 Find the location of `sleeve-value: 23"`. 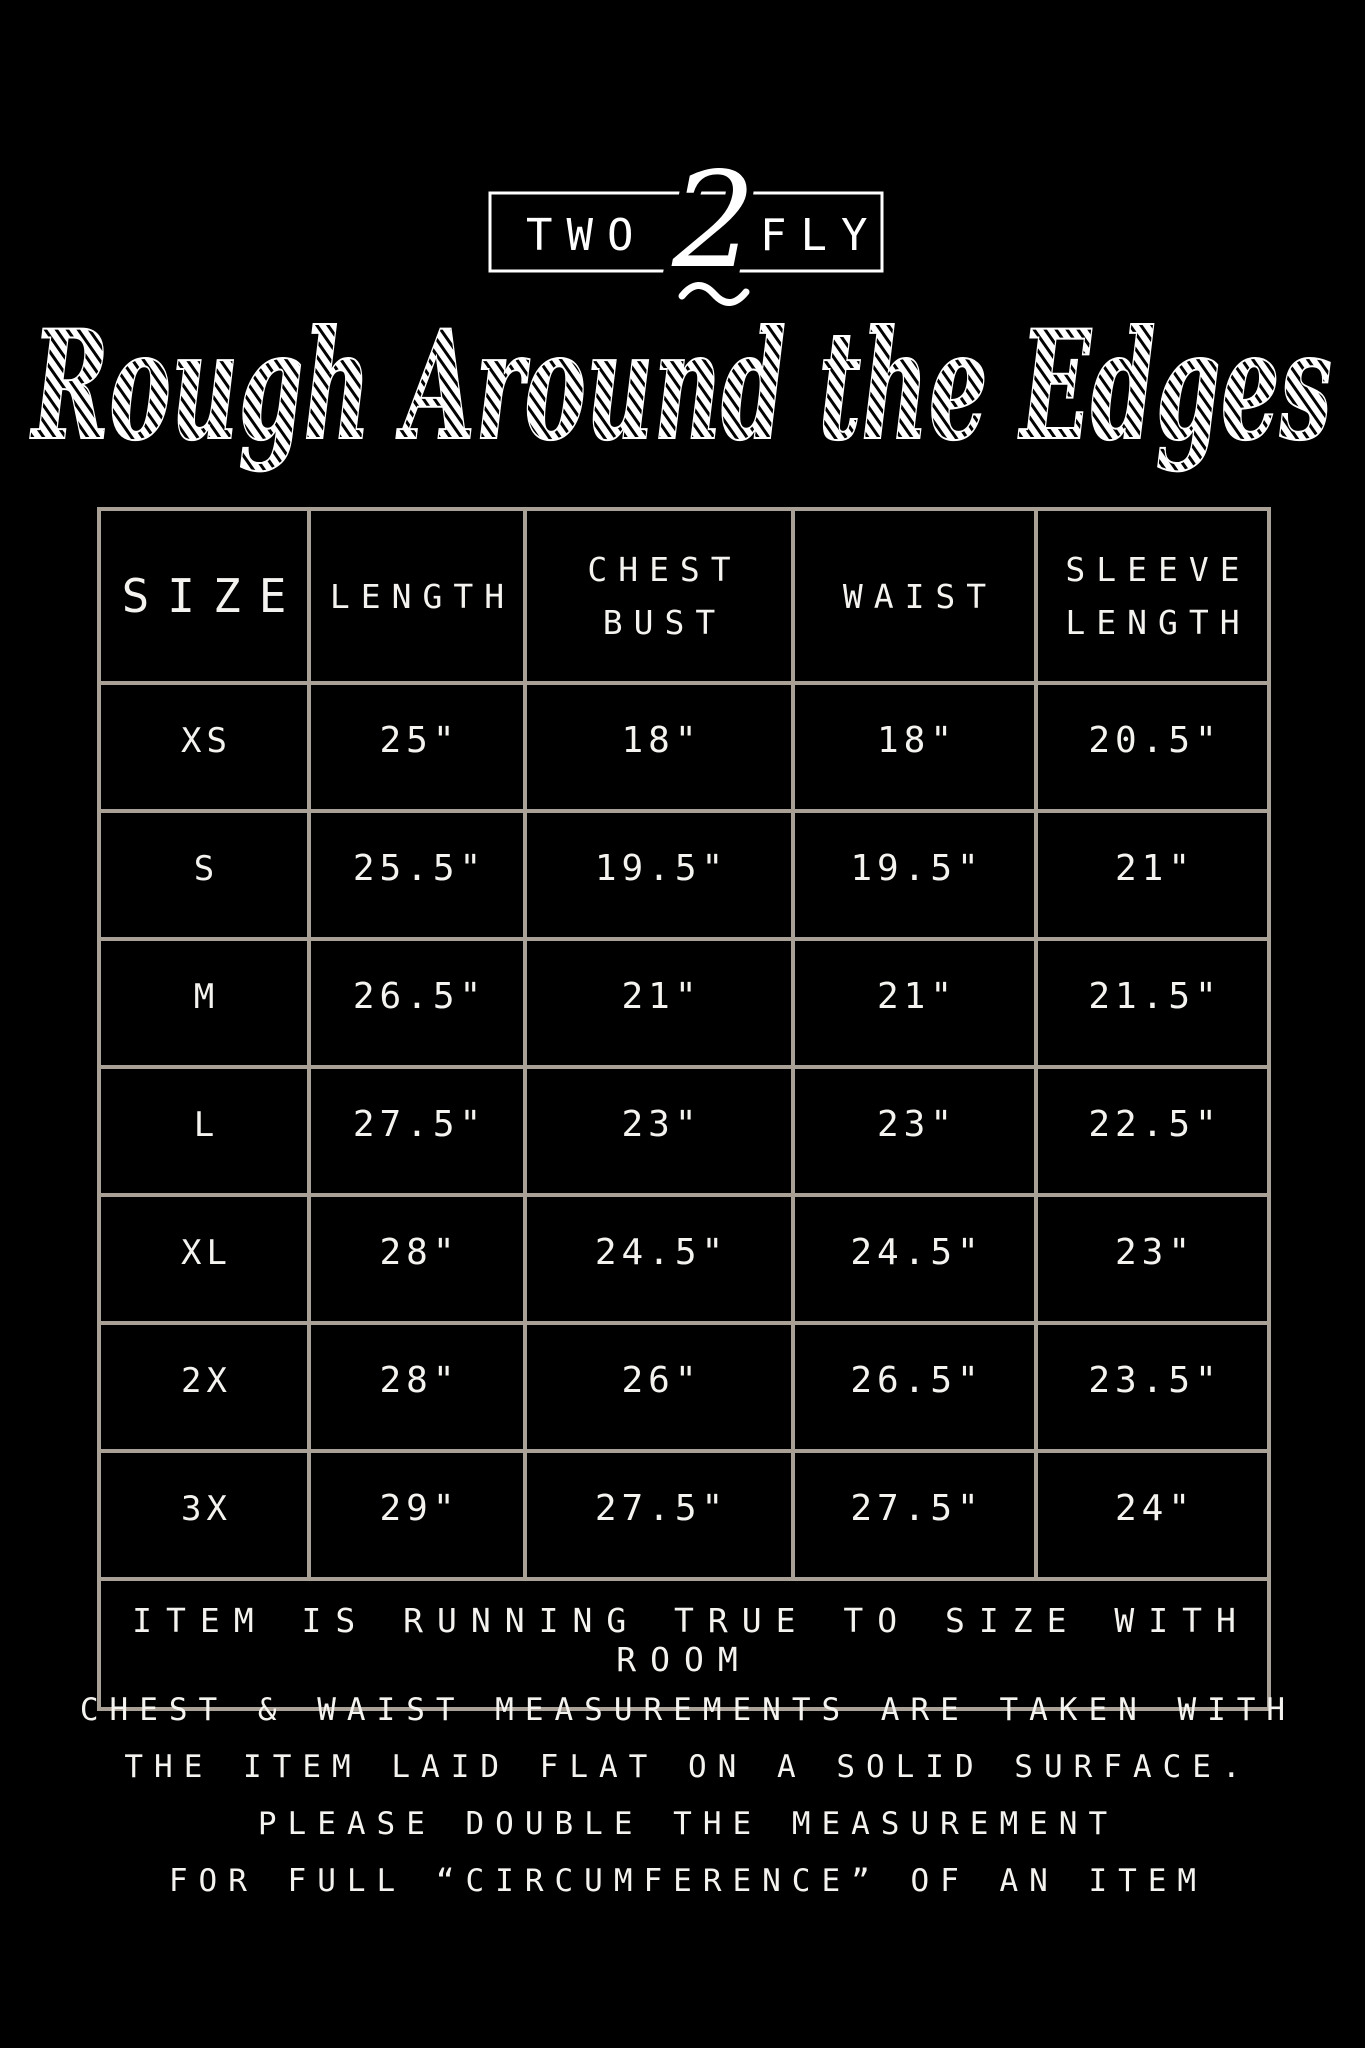

sleeve-value: 23" is located at coordinates (1152, 1259).